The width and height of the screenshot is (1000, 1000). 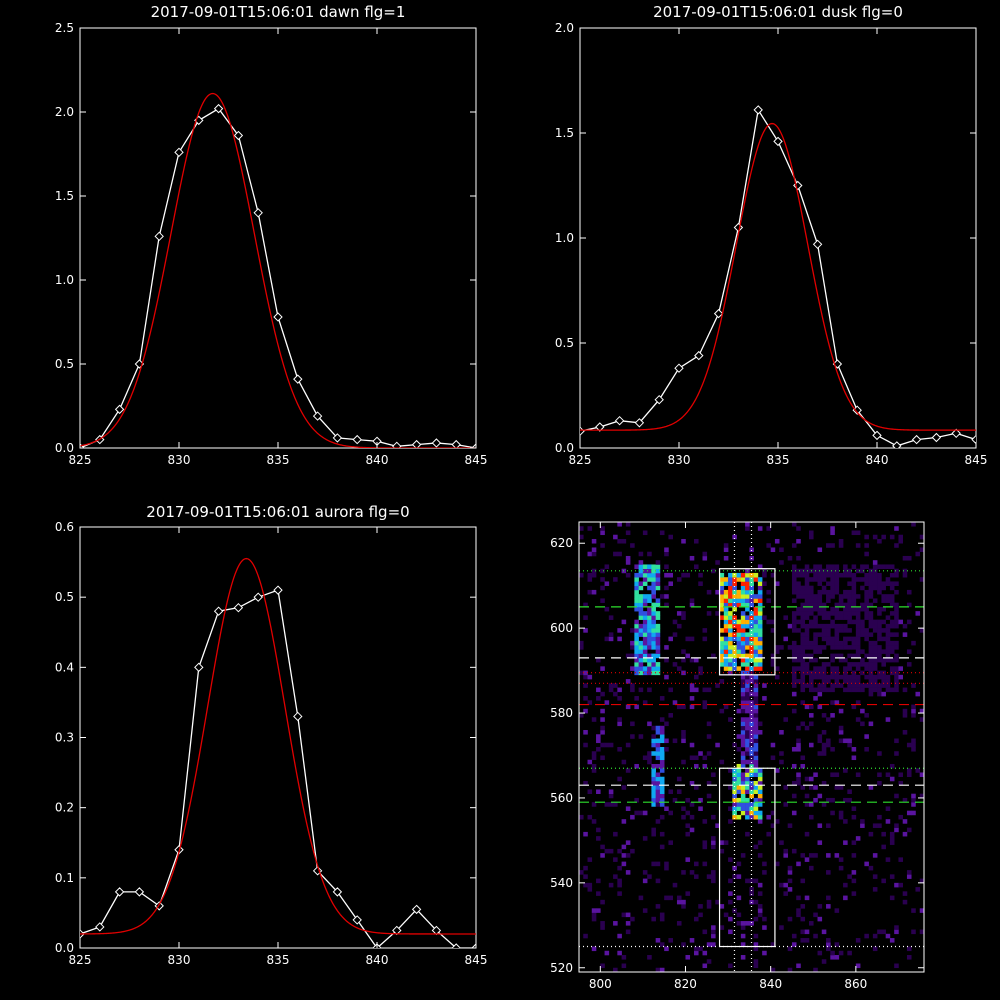 What do you see at coordinates (747, 857) in the screenshot?
I see `heatmap-box` at bounding box center [747, 857].